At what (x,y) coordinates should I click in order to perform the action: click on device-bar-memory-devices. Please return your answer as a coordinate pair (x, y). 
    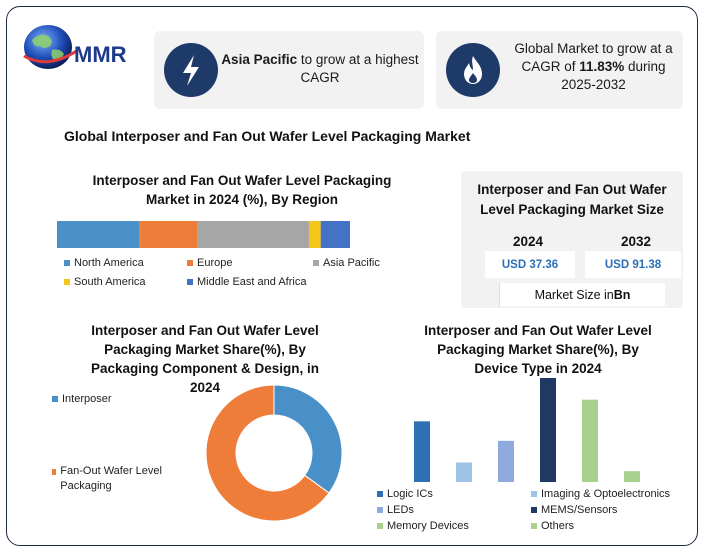
    Looking at the image, I should click on (590, 440).